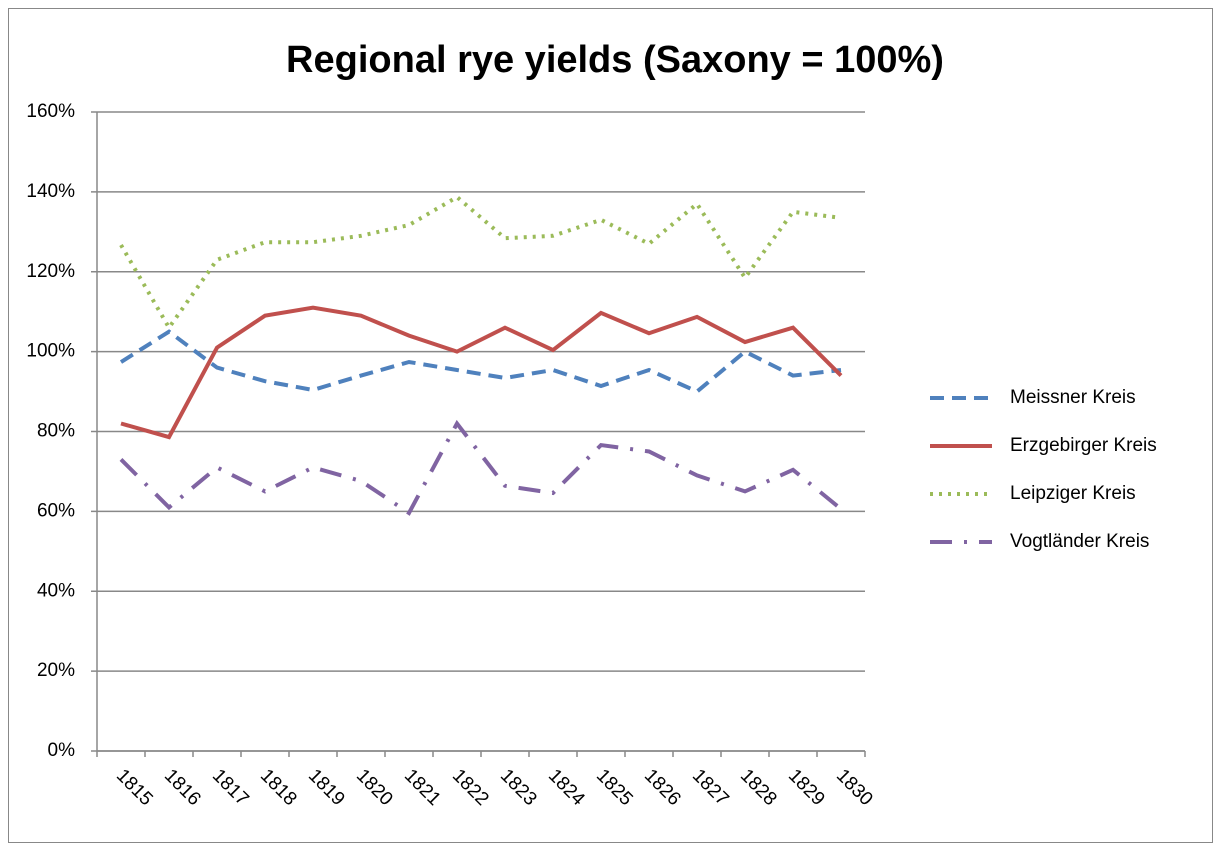 The width and height of the screenshot is (1215, 845). What do you see at coordinates (50, 191) in the screenshot?
I see `y-tick-label: 140%` at bounding box center [50, 191].